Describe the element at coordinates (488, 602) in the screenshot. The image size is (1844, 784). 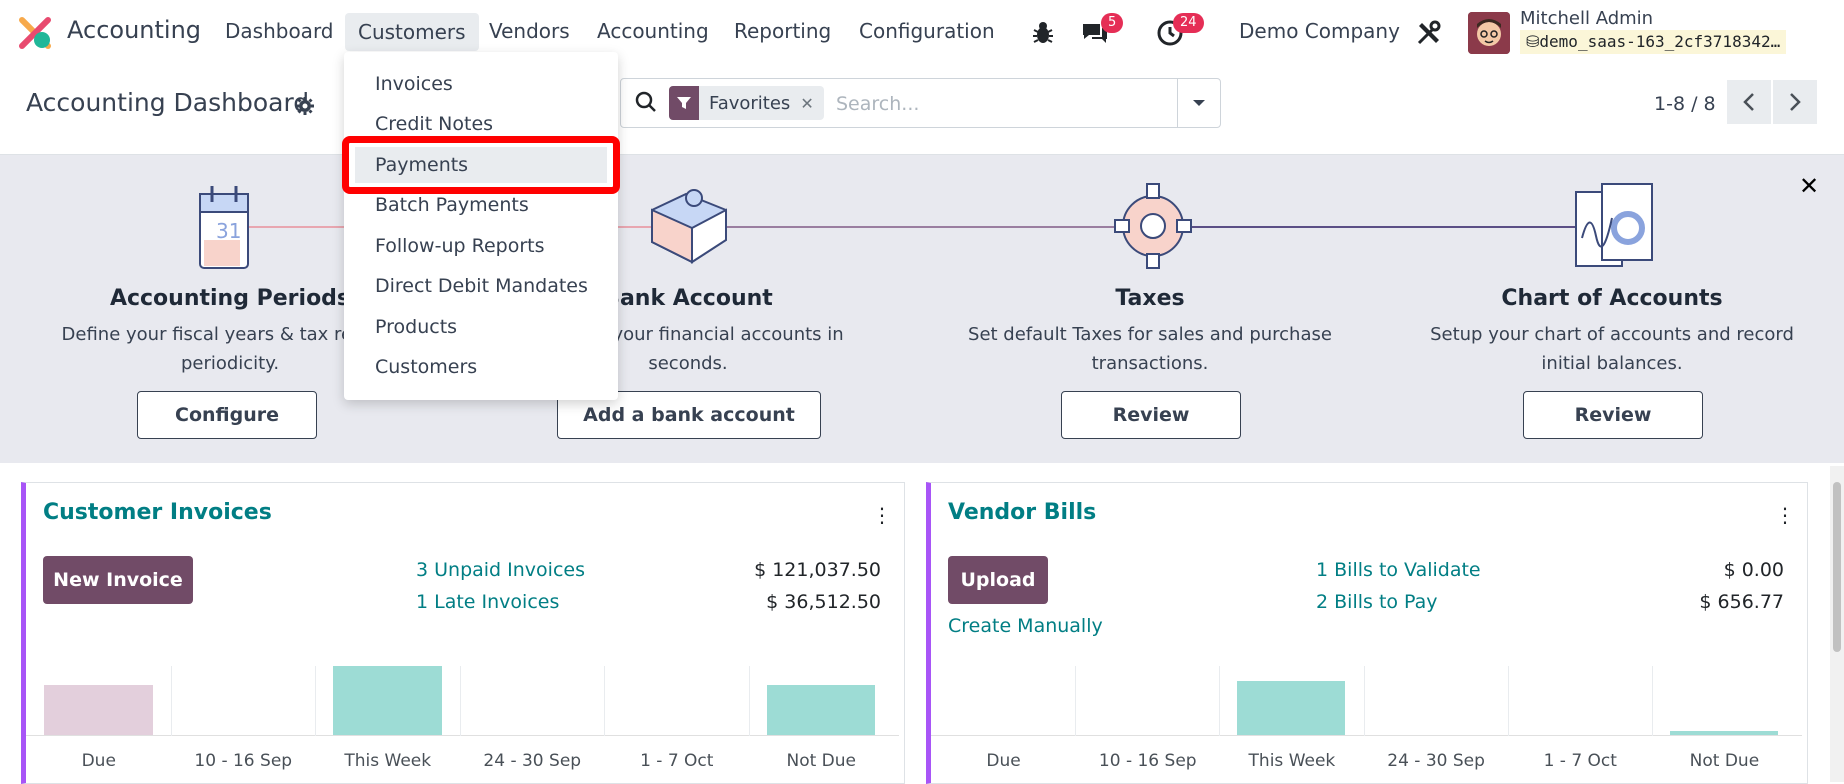
I see `late-invoices-link: 1 Late Invoices` at that location.